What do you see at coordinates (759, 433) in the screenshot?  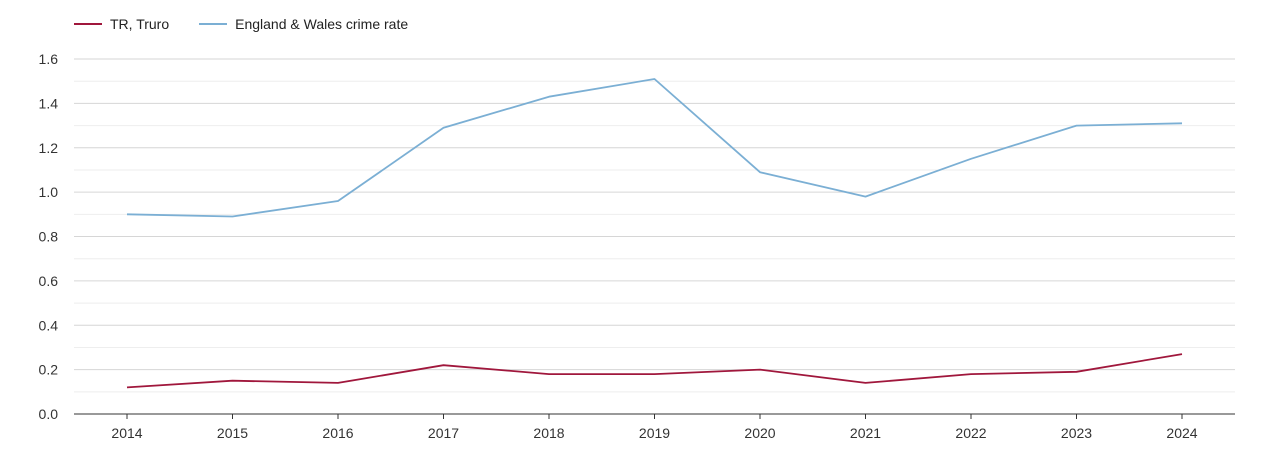 I see `x-tick-label: 2020` at bounding box center [759, 433].